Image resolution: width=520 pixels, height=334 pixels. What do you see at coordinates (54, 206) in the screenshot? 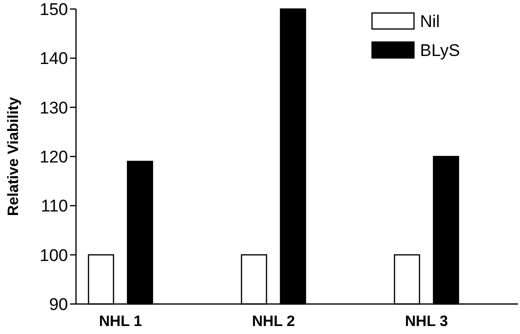
I see `y-tick-label: 110` at bounding box center [54, 206].